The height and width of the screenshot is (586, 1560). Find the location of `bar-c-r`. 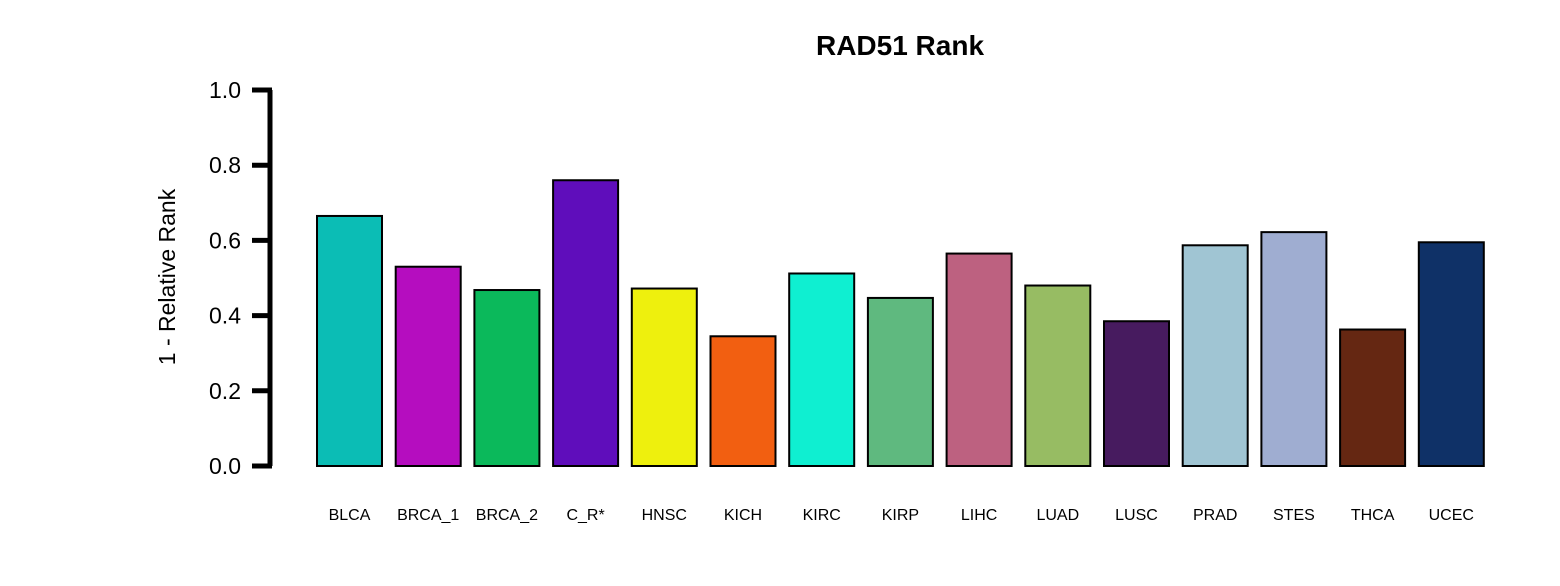

bar-c-r is located at coordinates (586, 323).